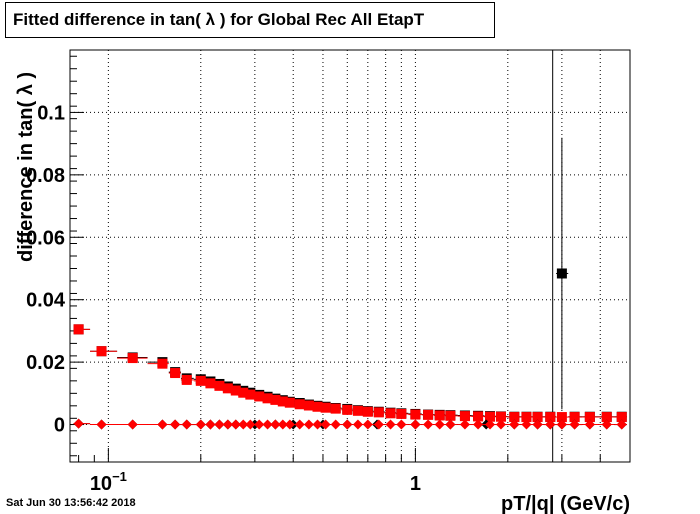  What do you see at coordinates (119, 476) in the screenshot?
I see `x-tick-exponent: −1` at bounding box center [119, 476].